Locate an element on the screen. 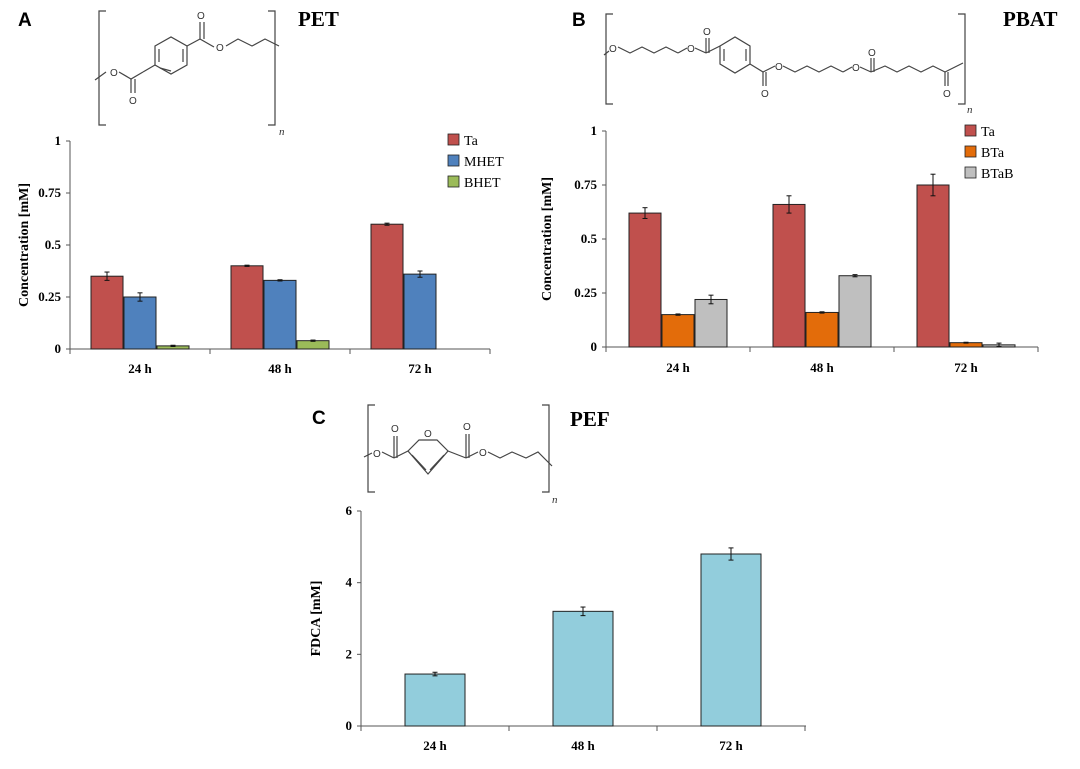 The image size is (1080, 769). chart-c-y-tick-label: 0 is located at coordinates (349, 725).